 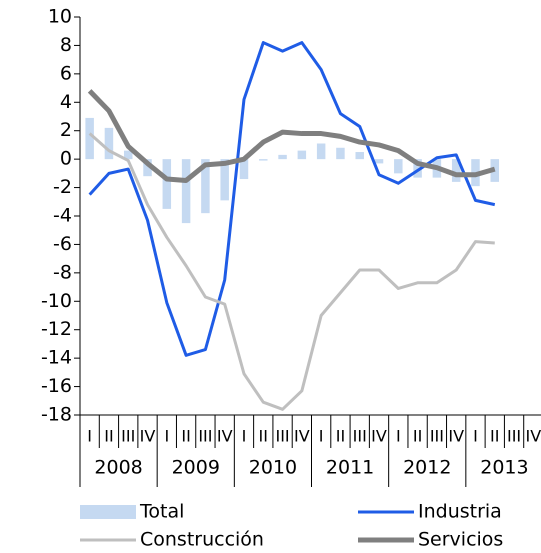 What do you see at coordinates (60, 17) in the screenshot?
I see `y-tick-label: 10` at bounding box center [60, 17].